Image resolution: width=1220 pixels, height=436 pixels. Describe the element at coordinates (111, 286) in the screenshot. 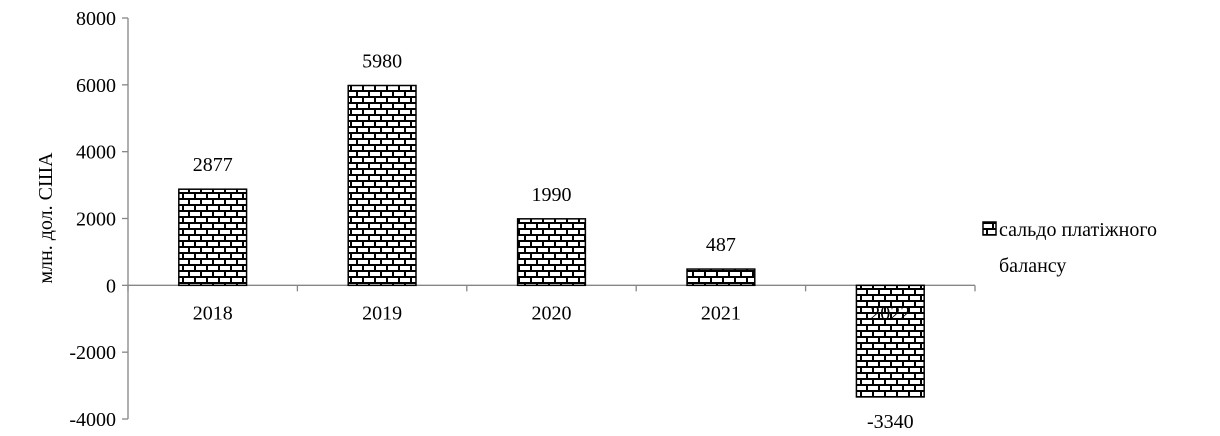

I see `y-tick-label: 0` at that location.